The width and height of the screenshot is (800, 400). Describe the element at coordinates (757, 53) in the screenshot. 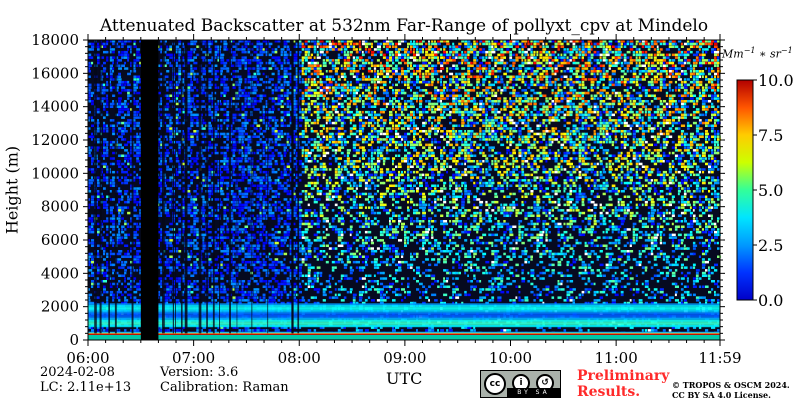

I see `colorbar-unit-label: Mm−1 ∗ sr−1` at that location.